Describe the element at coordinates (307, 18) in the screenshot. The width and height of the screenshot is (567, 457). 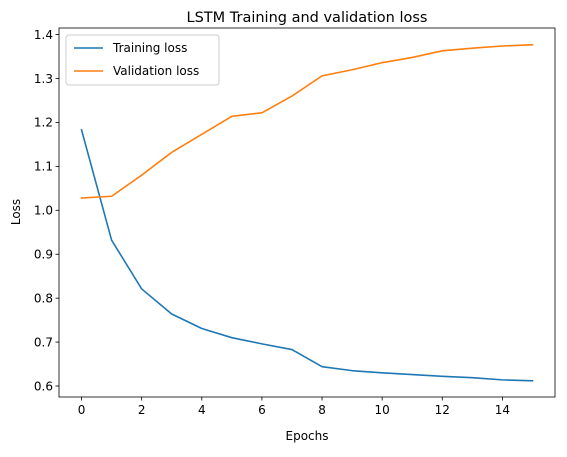
I see `chart-title: LSTM Training and validation loss` at that location.